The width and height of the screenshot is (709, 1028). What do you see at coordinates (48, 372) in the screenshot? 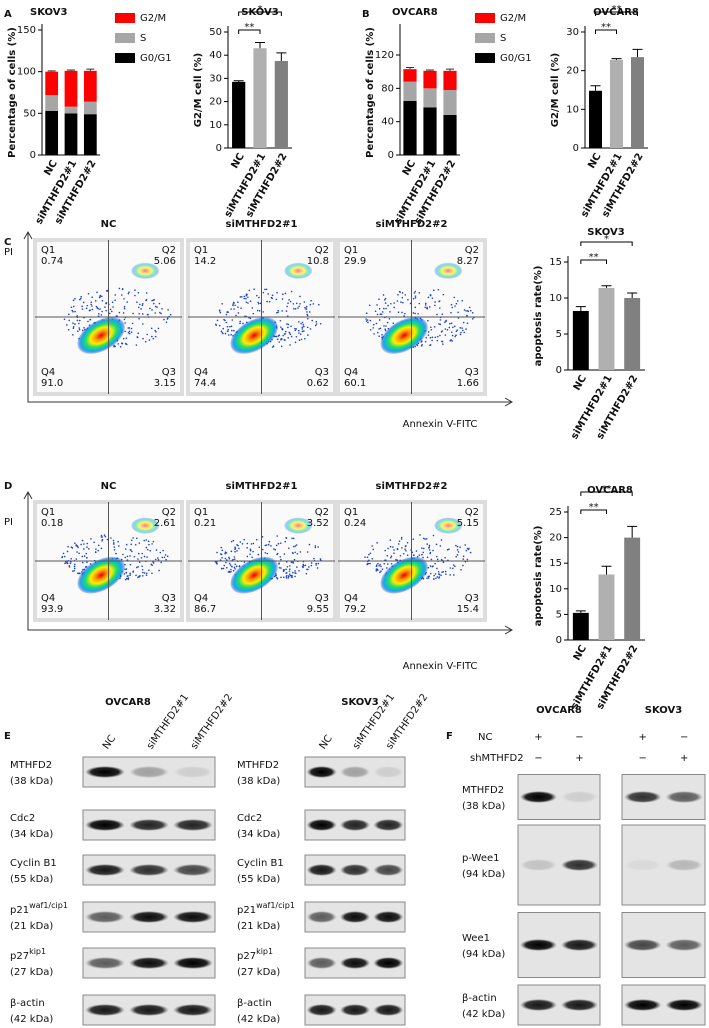
I see `quadrant-name: Q4` at bounding box center [48, 372].